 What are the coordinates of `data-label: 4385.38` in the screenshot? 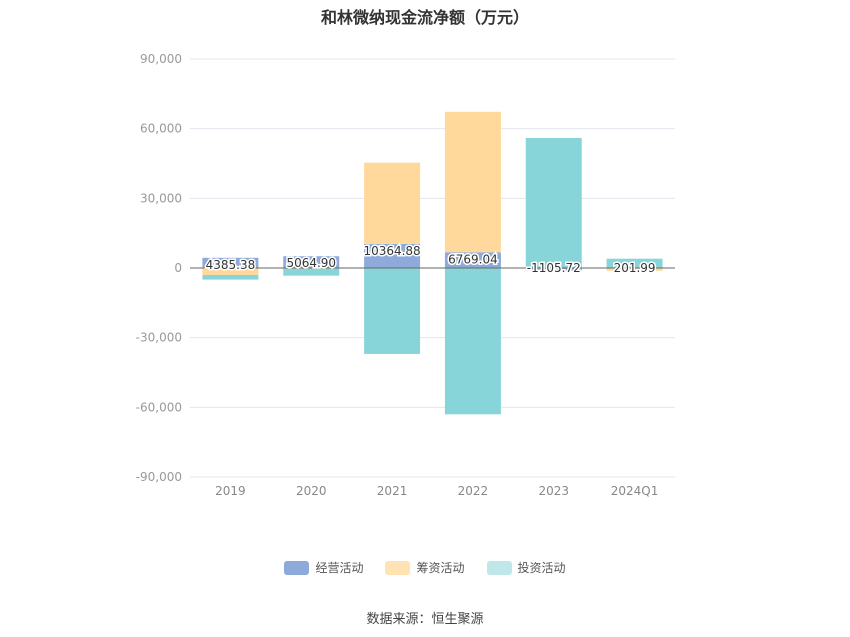 It's located at (231, 265).